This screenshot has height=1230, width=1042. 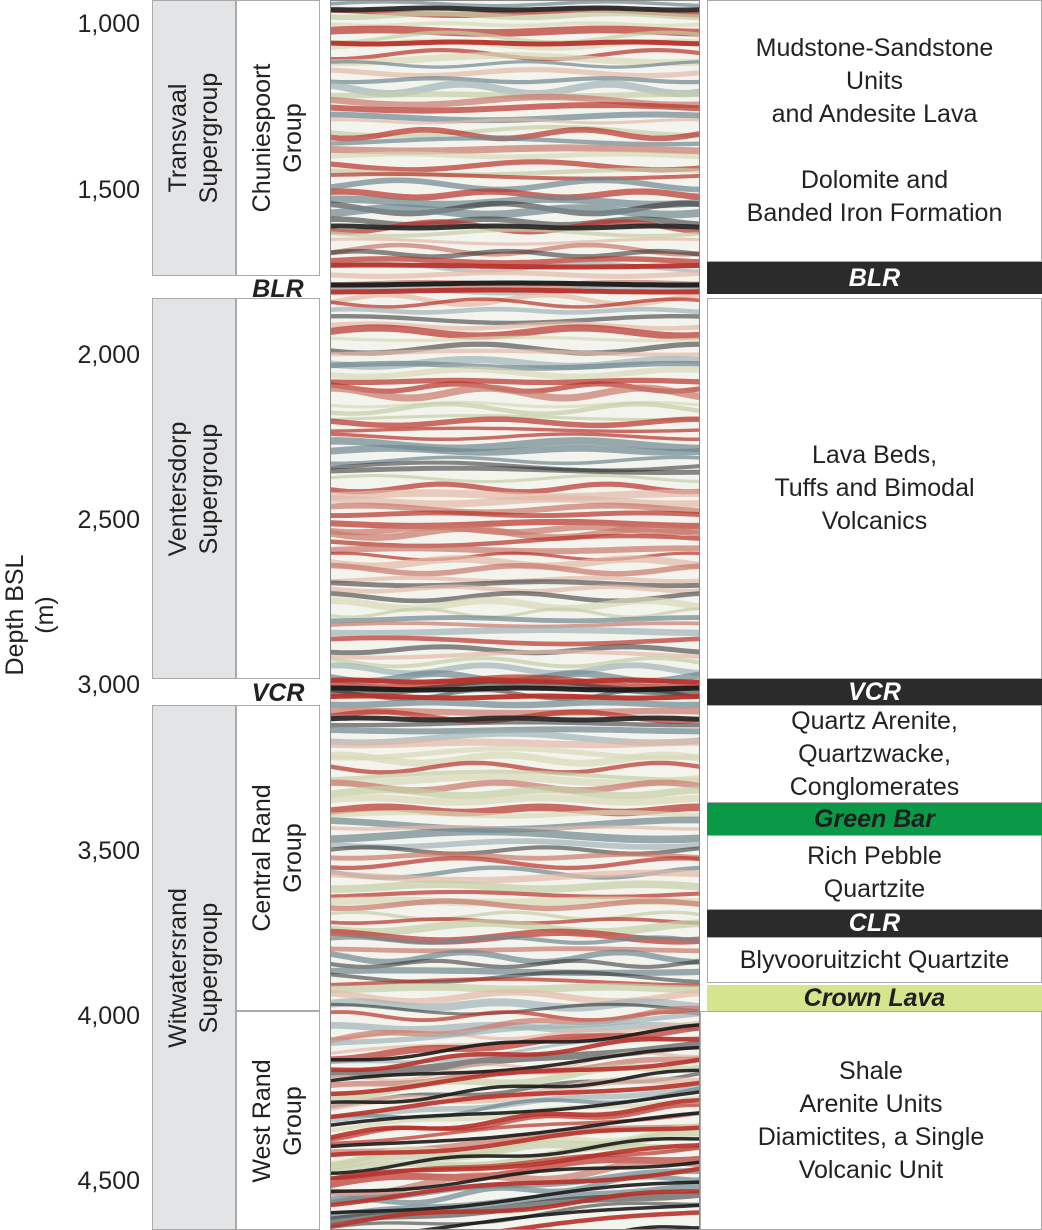 I want to click on supergroup-transvaal: Transvaal Supergroup, so click(x=194, y=138).